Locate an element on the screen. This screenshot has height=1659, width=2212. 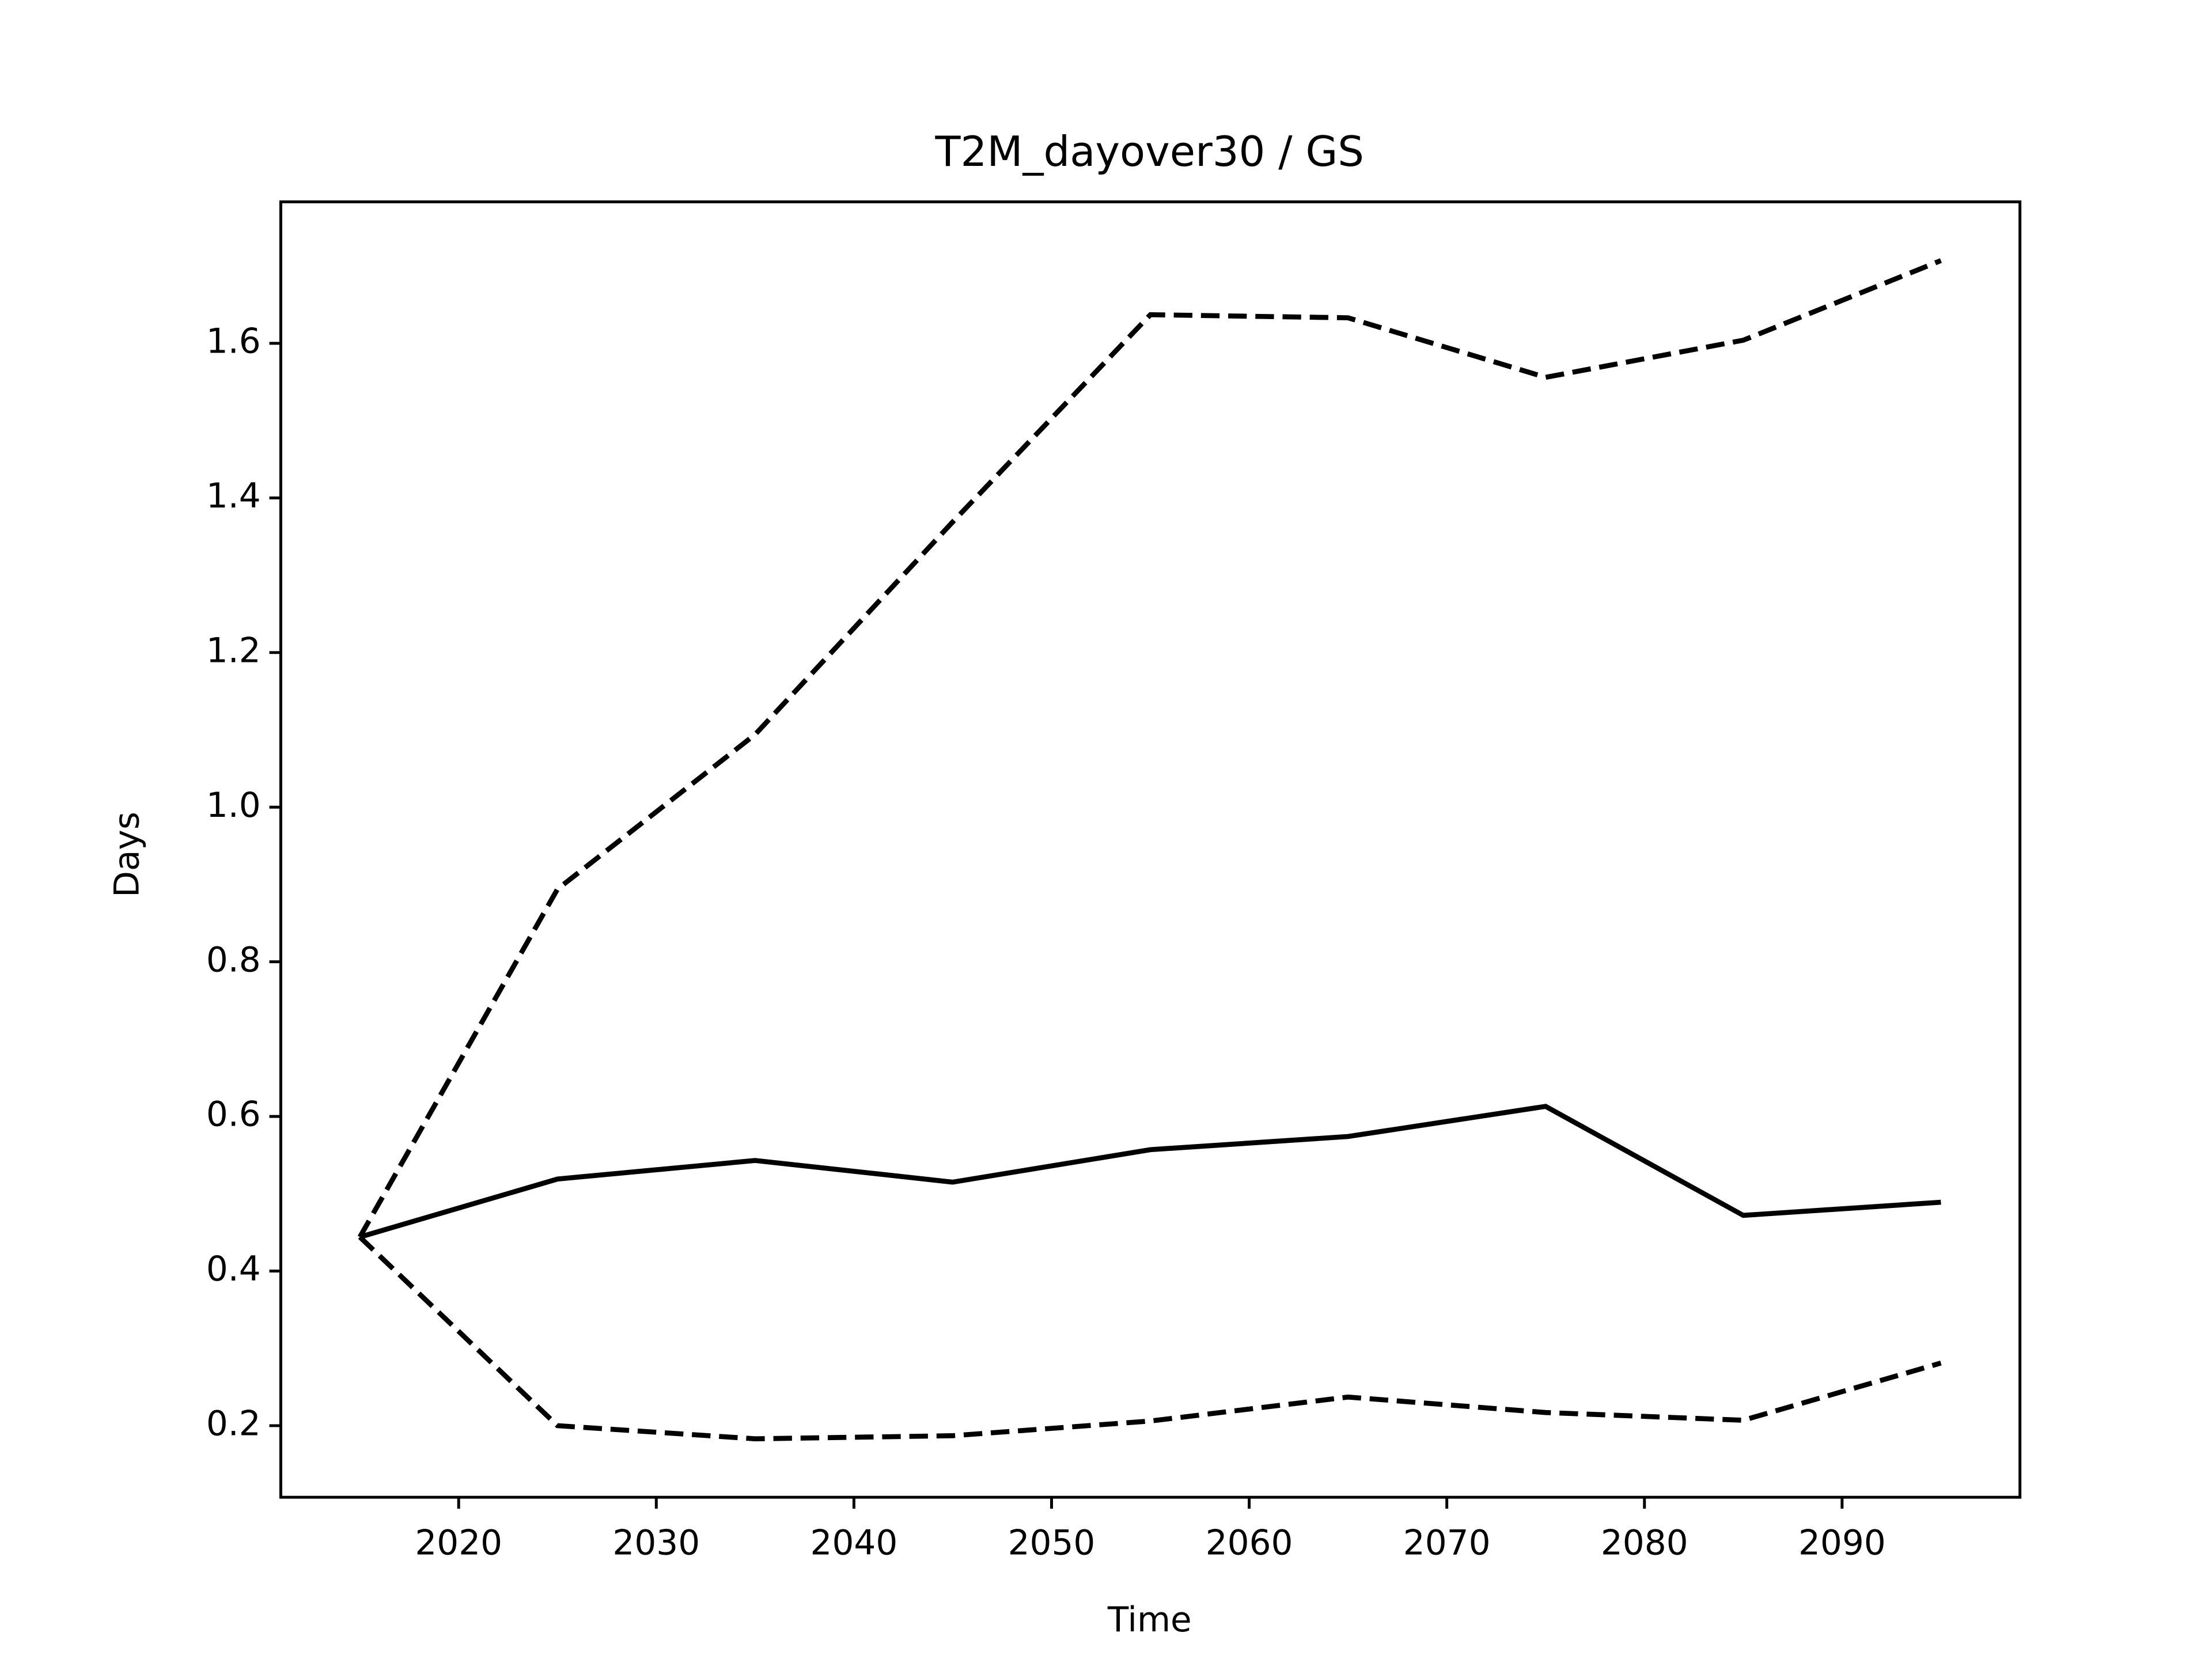
x-axis-label: Time is located at coordinates (1149, 1620).